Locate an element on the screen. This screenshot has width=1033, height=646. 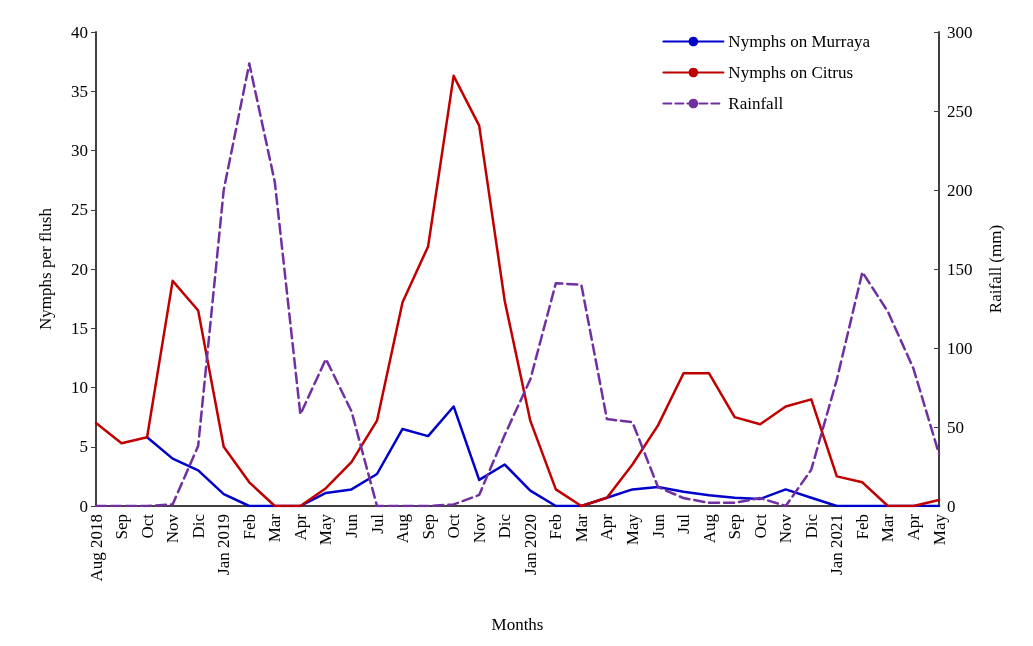
y2-tick-label: 50 is located at coordinates (955, 427).